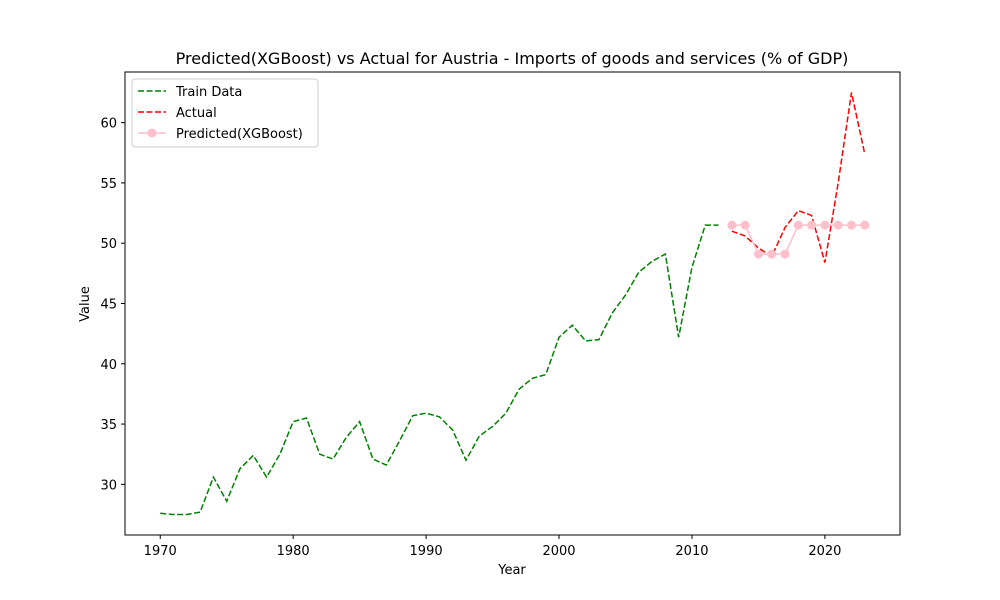 This screenshot has width=1000, height=600. What do you see at coordinates (558, 551) in the screenshot?
I see `x-tick-label: 2000` at bounding box center [558, 551].